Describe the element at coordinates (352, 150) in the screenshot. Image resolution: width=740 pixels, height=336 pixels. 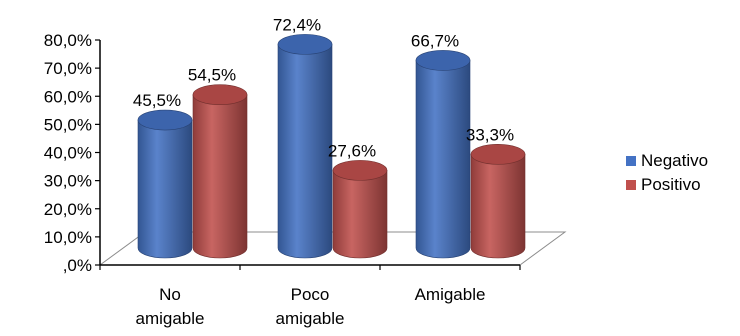
I see `data-label: 27,6%` at that location.